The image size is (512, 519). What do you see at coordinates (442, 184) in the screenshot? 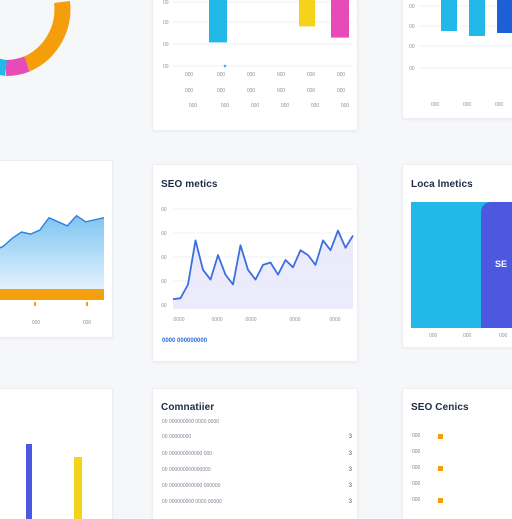
I see `local-metrics-title: Loca lmetics` at bounding box center [442, 184].